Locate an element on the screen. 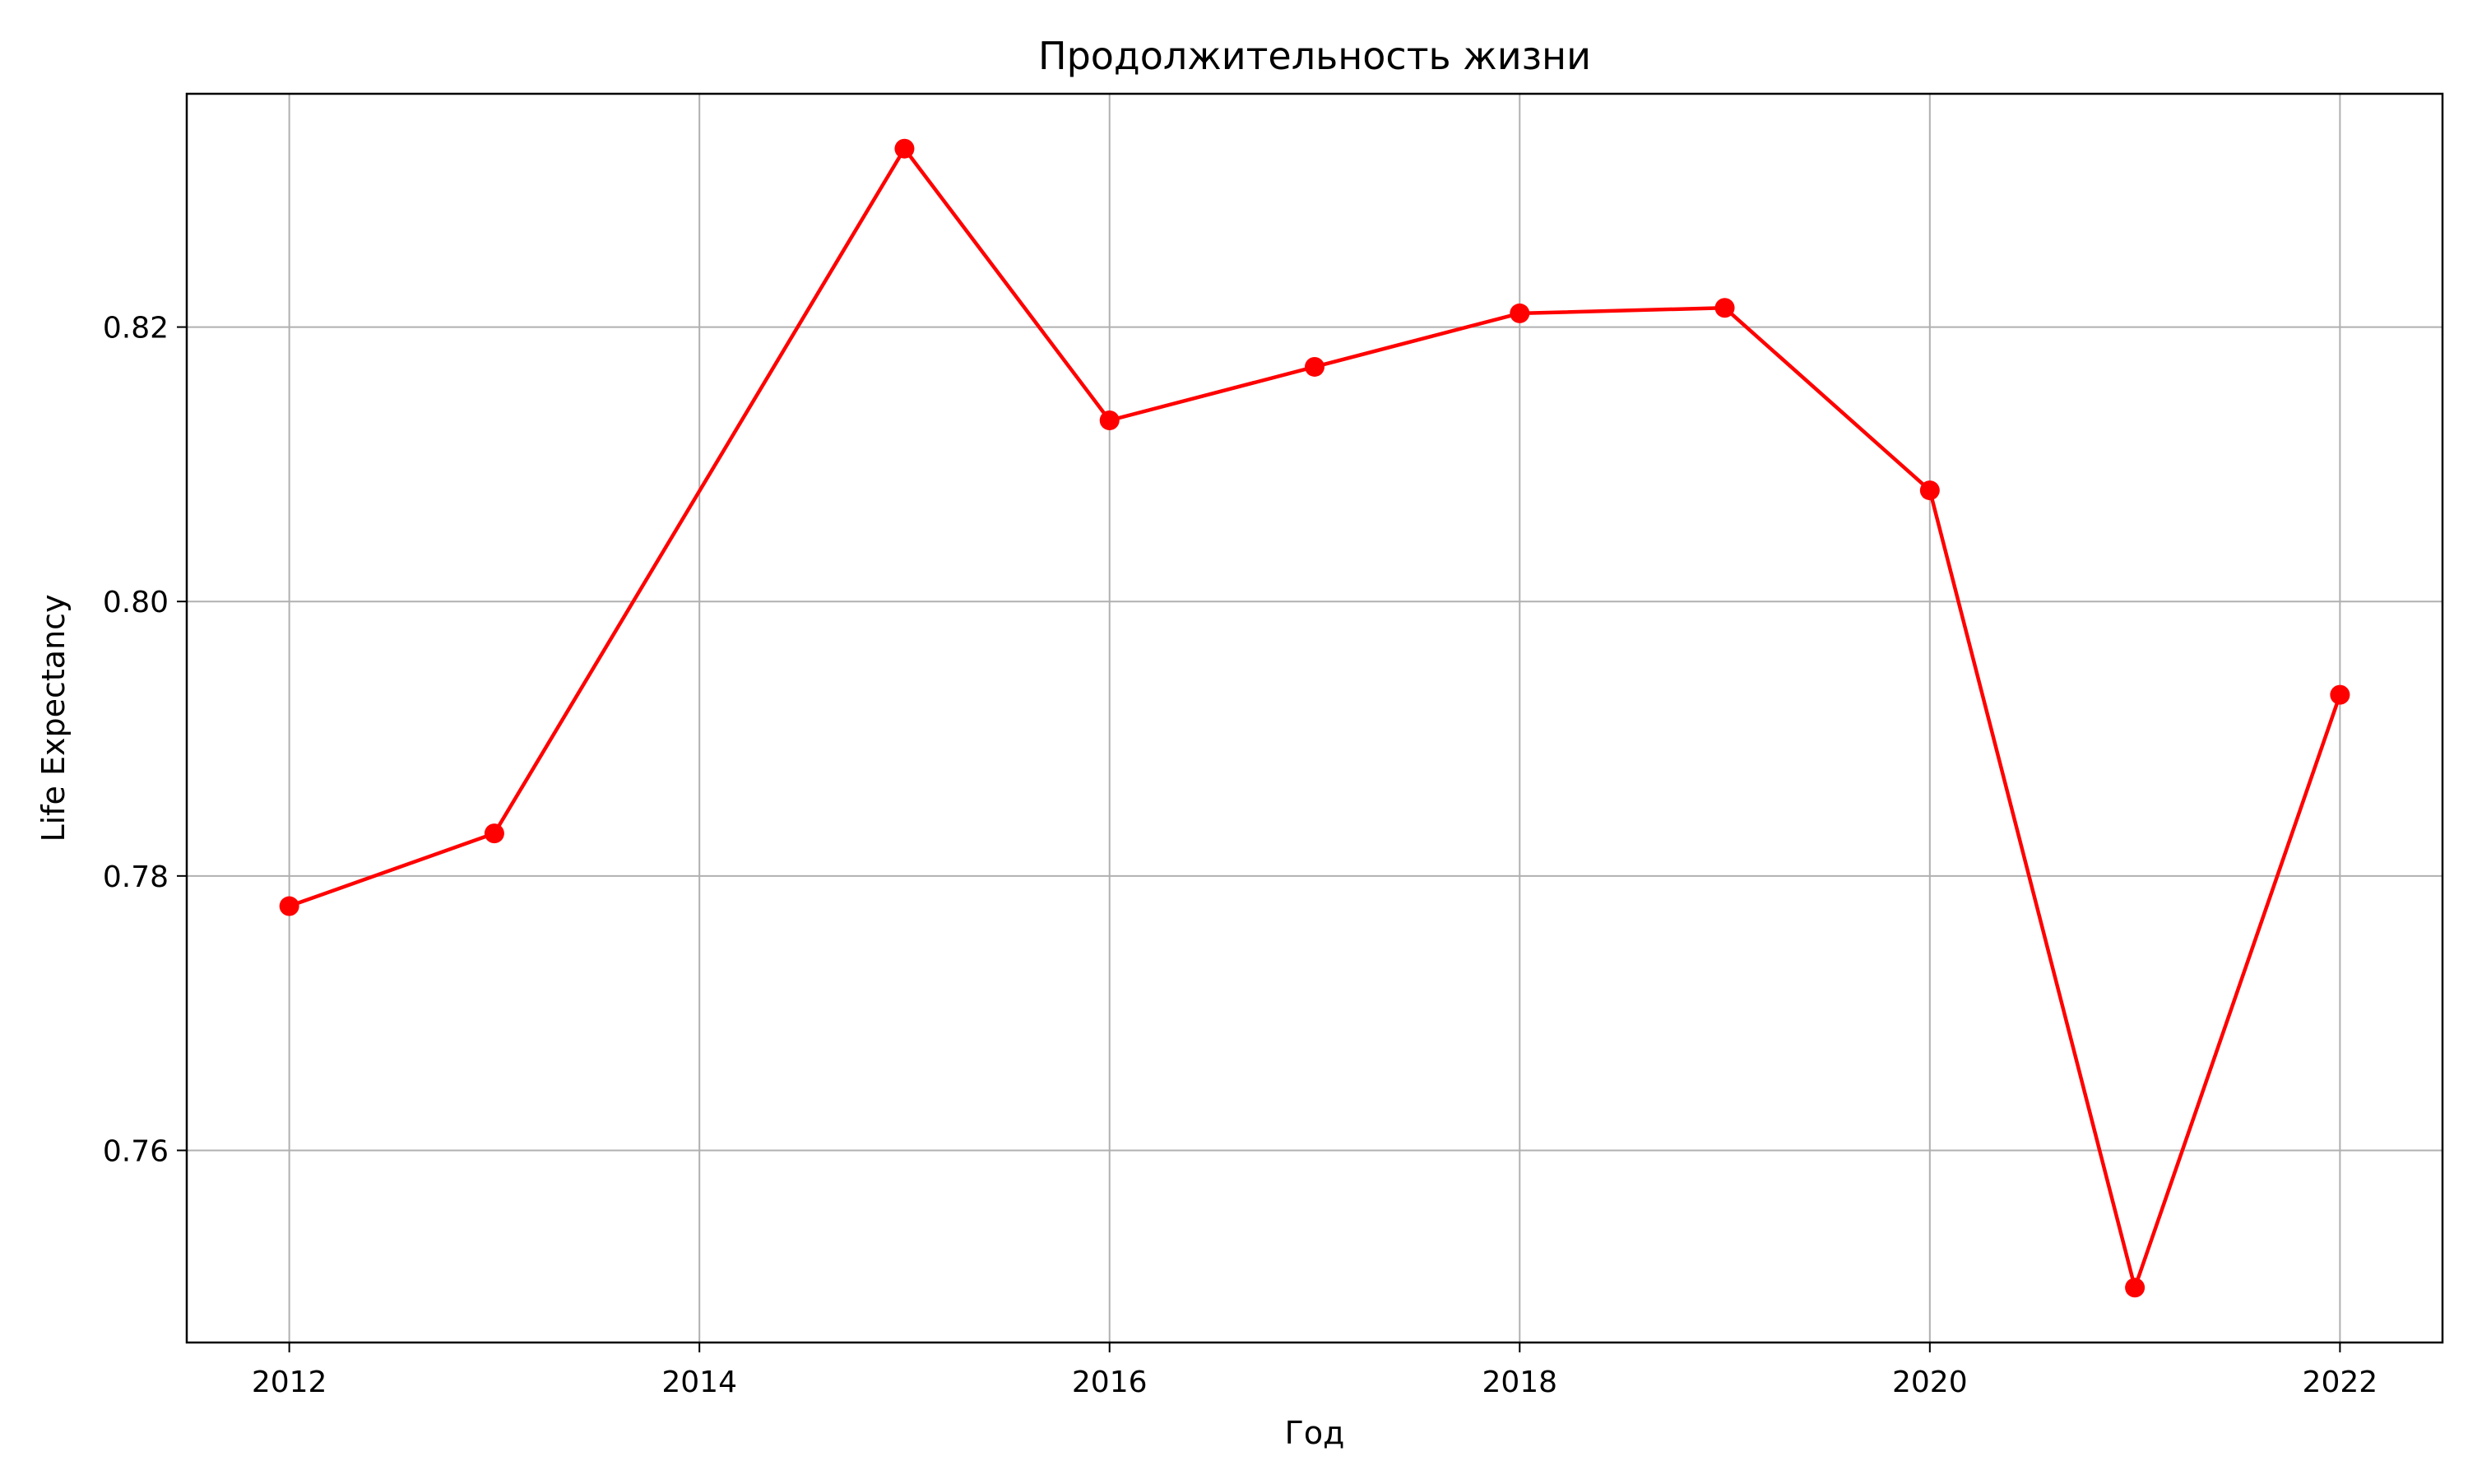  x-tick-label: 2020 is located at coordinates (1930, 1382).